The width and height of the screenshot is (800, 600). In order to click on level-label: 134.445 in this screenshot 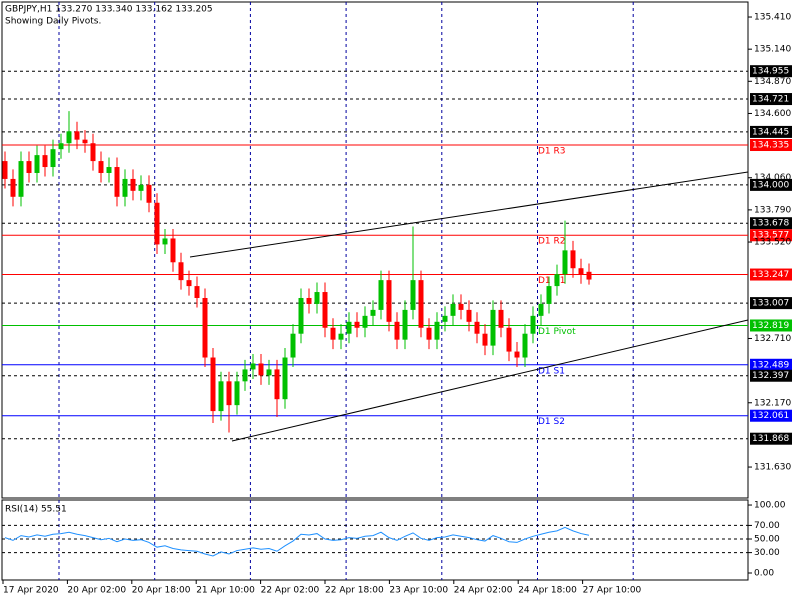, I will do `click(770, 132)`.